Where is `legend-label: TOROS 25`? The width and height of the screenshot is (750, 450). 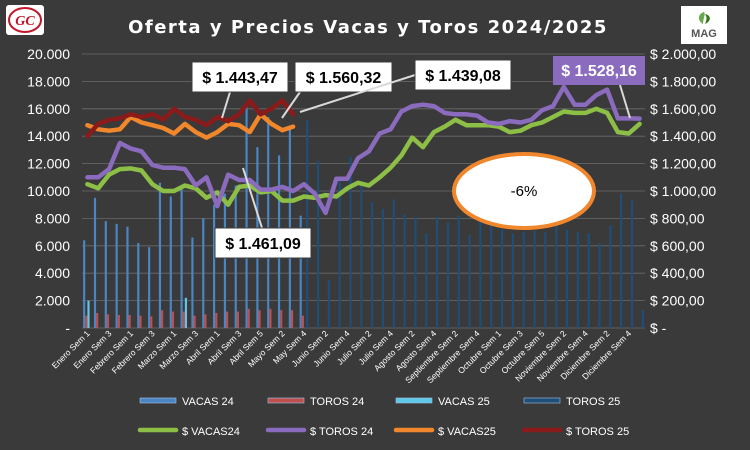
legend-label: TOROS 25 is located at coordinates (593, 402).